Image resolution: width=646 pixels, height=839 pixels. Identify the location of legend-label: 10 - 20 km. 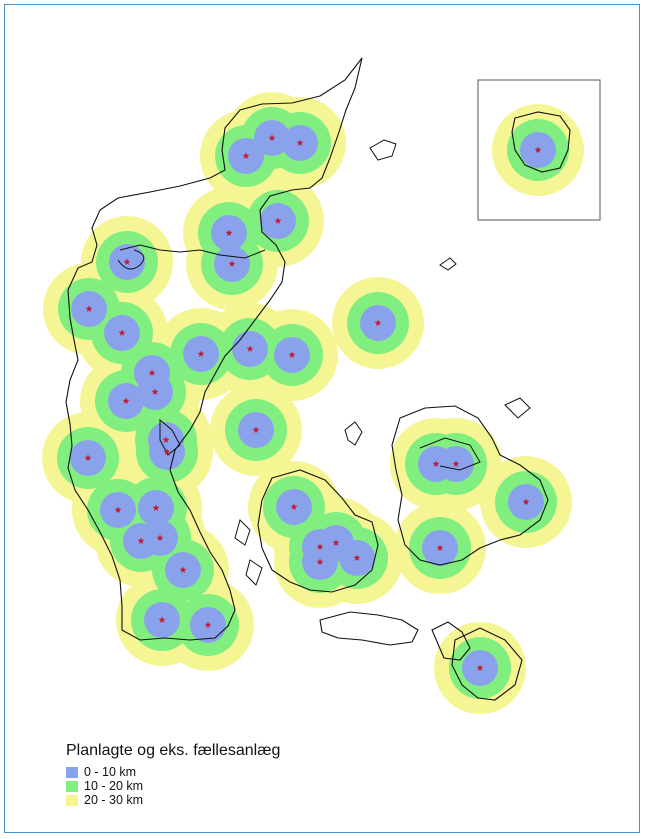
(114, 786).